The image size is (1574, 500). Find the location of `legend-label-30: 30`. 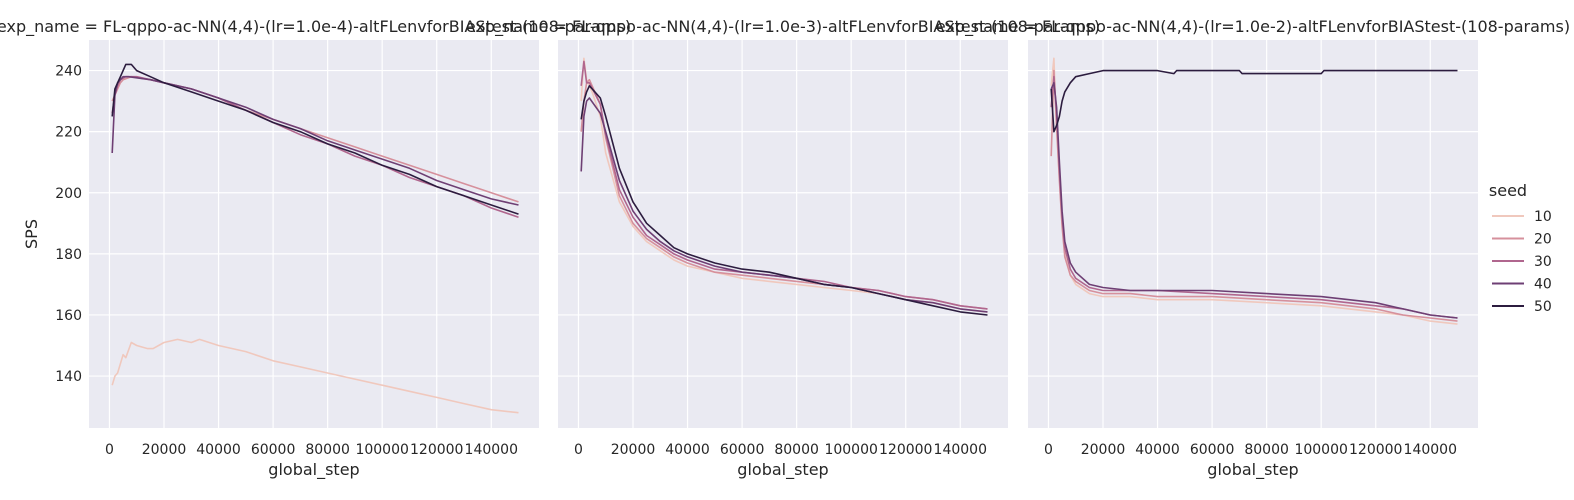

legend-label-30: 30 is located at coordinates (1543, 262).